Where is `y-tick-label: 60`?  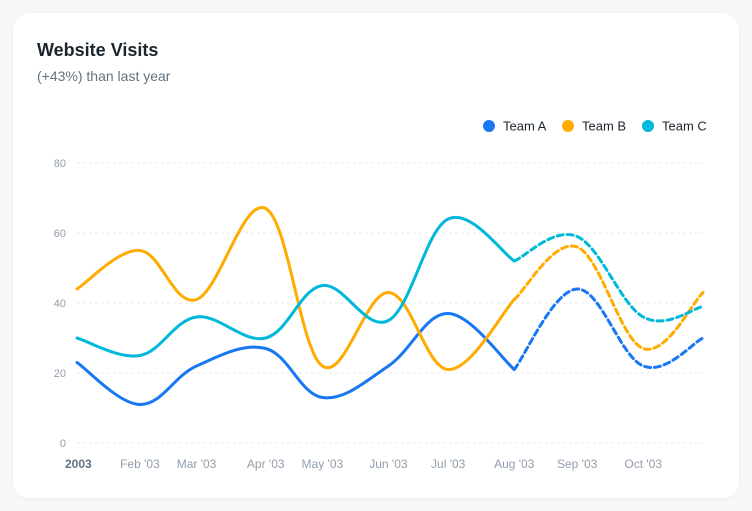 y-tick-label: 60 is located at coordinates (60, 234).